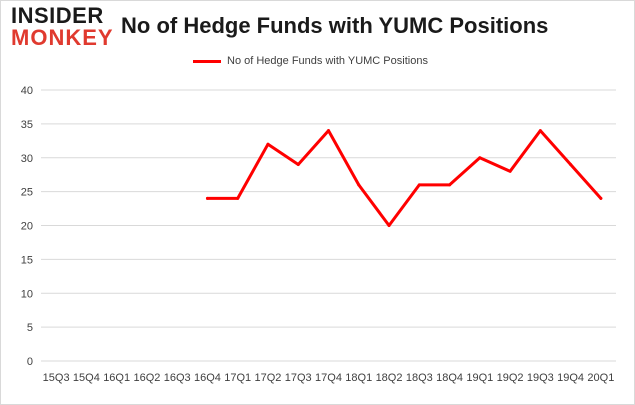 Image resolution: width=635 pixels, height=405 pixels. What do you see at coordinates (56, 378) in the screenshot?
I see `x-tick-label: 15Q3` at bounding box center [56, 378].